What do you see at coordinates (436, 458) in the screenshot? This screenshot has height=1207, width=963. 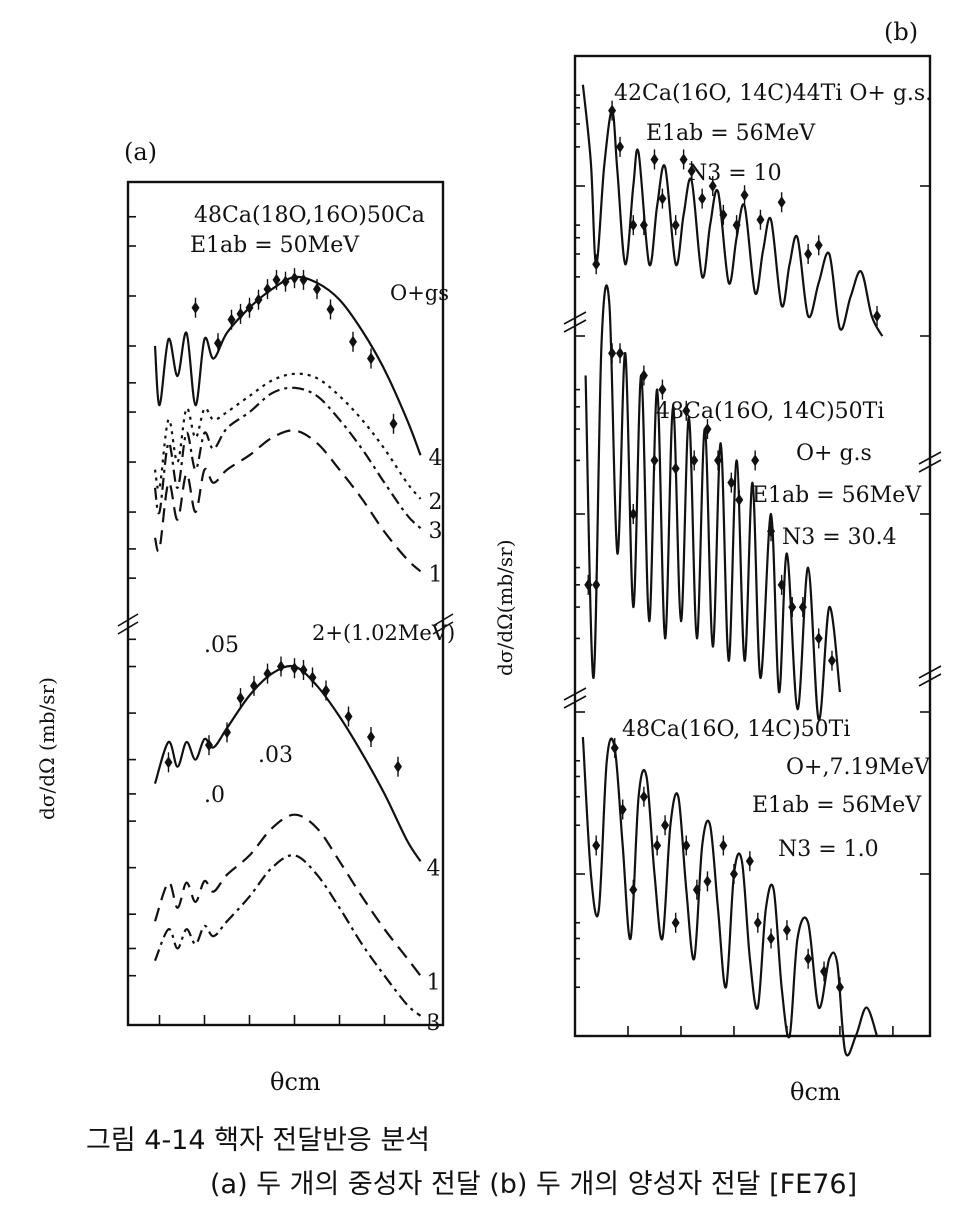 I see `panel-a-top-series-4-label: 4` at bounding box center [436, 458].